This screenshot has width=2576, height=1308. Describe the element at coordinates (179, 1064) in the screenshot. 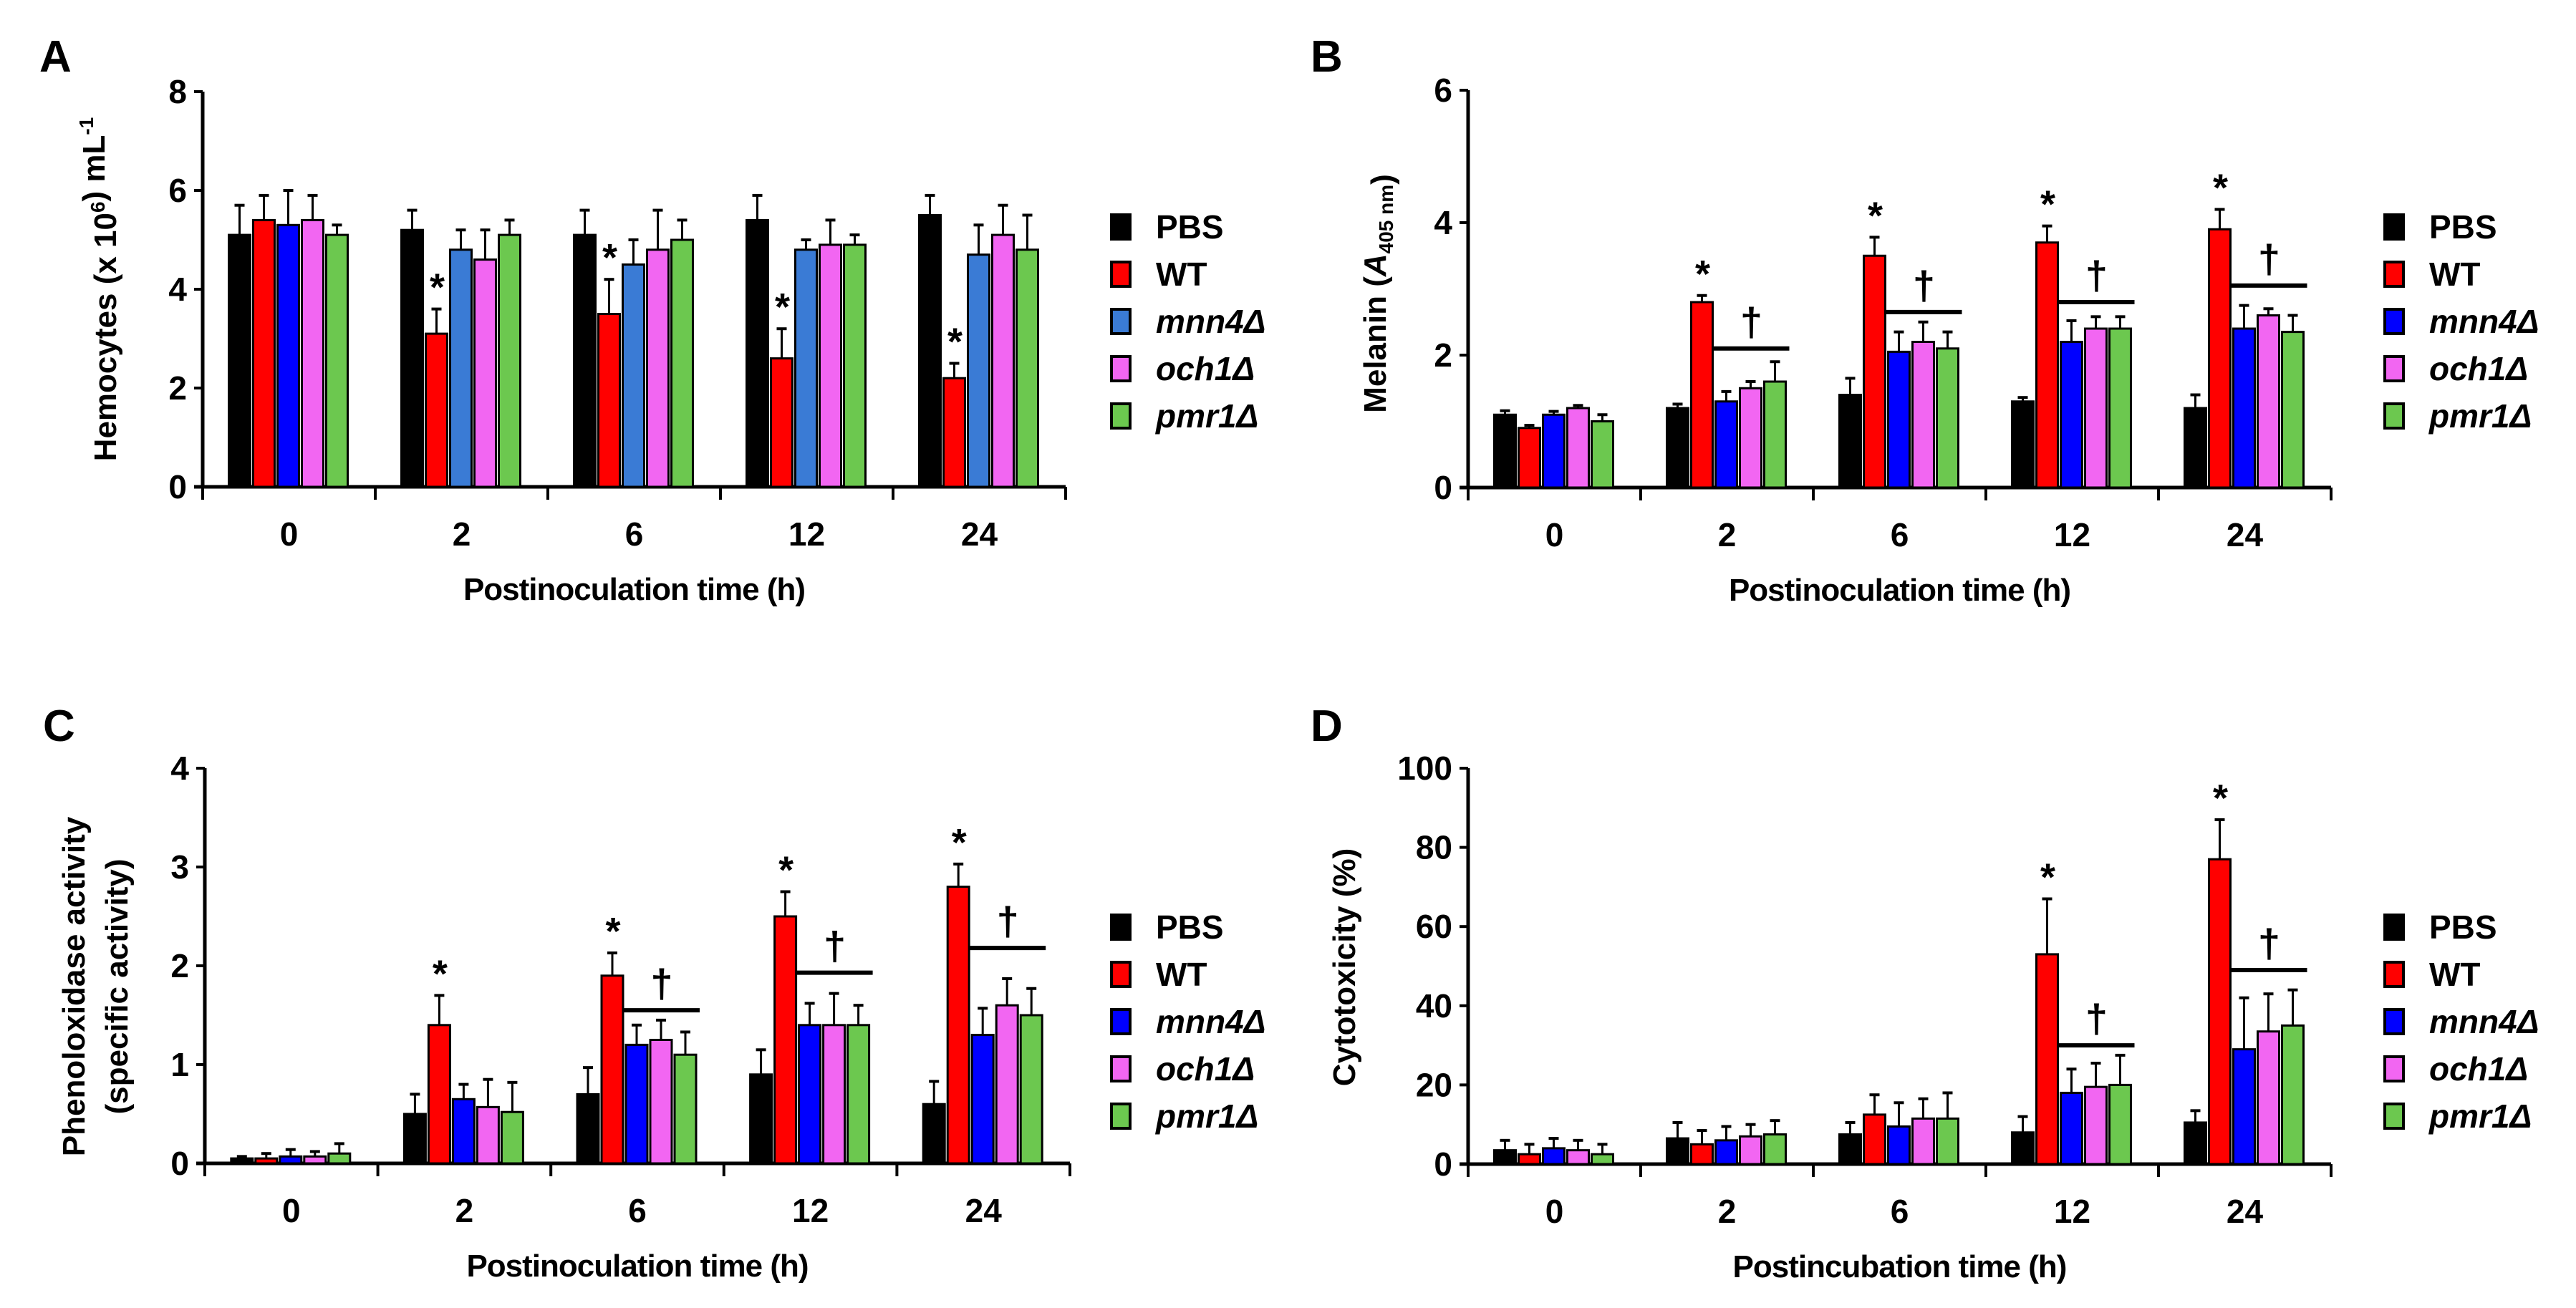

I see `y-tick-label: 1` at that location.